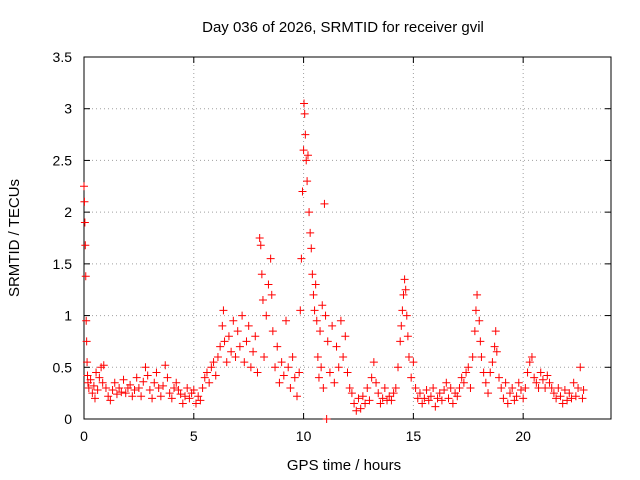 This screenshot has height=480, width=640. What do you see at coordinates (84, 436) in the screenshot?
I see `x-tick-label: 0` at bounding box center [84, 436].